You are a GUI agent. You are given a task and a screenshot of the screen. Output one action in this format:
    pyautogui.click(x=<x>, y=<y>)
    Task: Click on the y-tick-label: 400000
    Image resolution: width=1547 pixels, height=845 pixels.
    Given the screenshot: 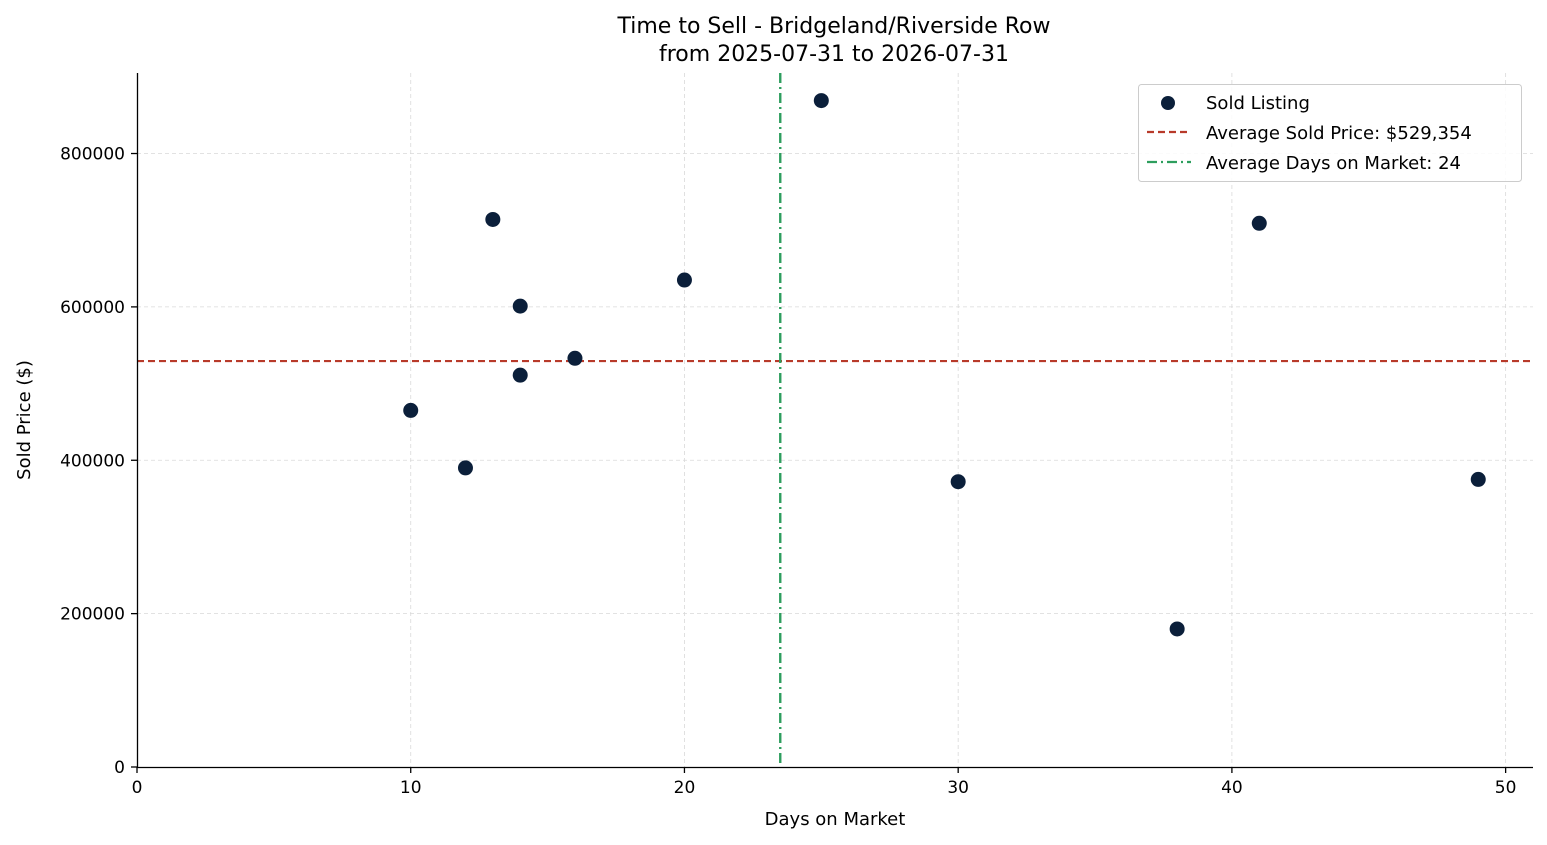 What is the action you would take?
    pyautogui.click(x=92, y=461)
    